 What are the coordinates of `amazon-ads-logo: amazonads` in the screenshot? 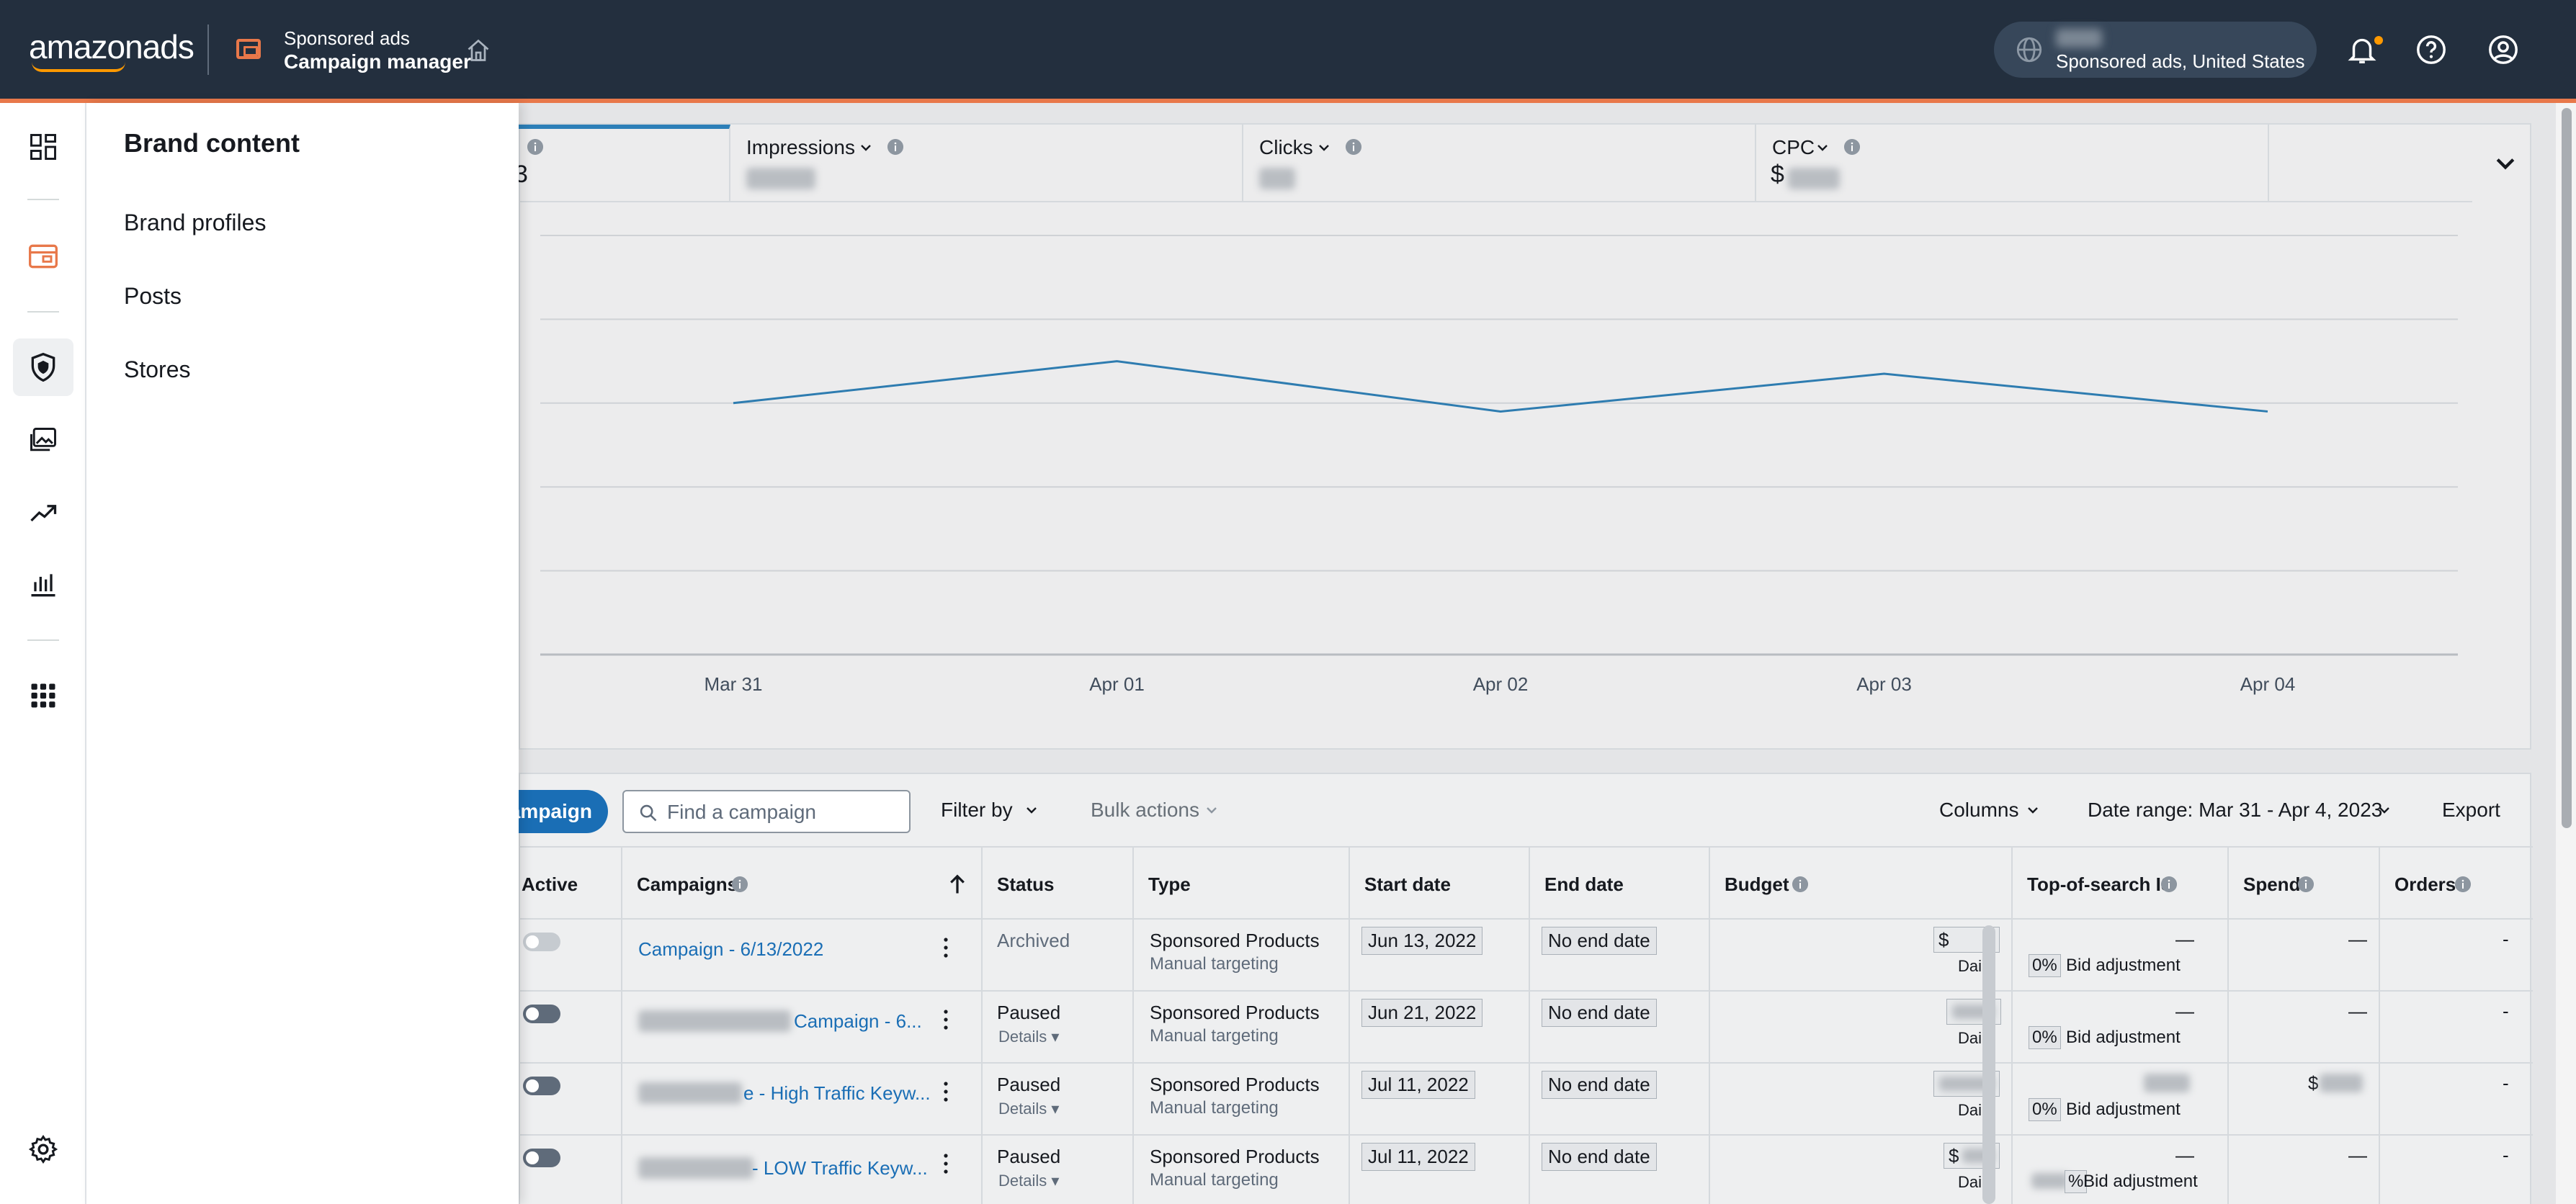 It's located at (111, 47).